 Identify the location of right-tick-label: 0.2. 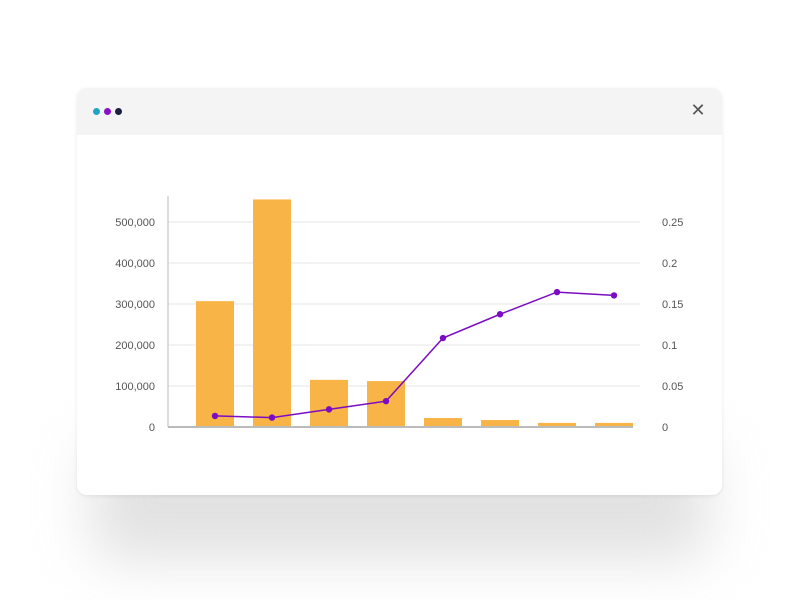
(669, 264).